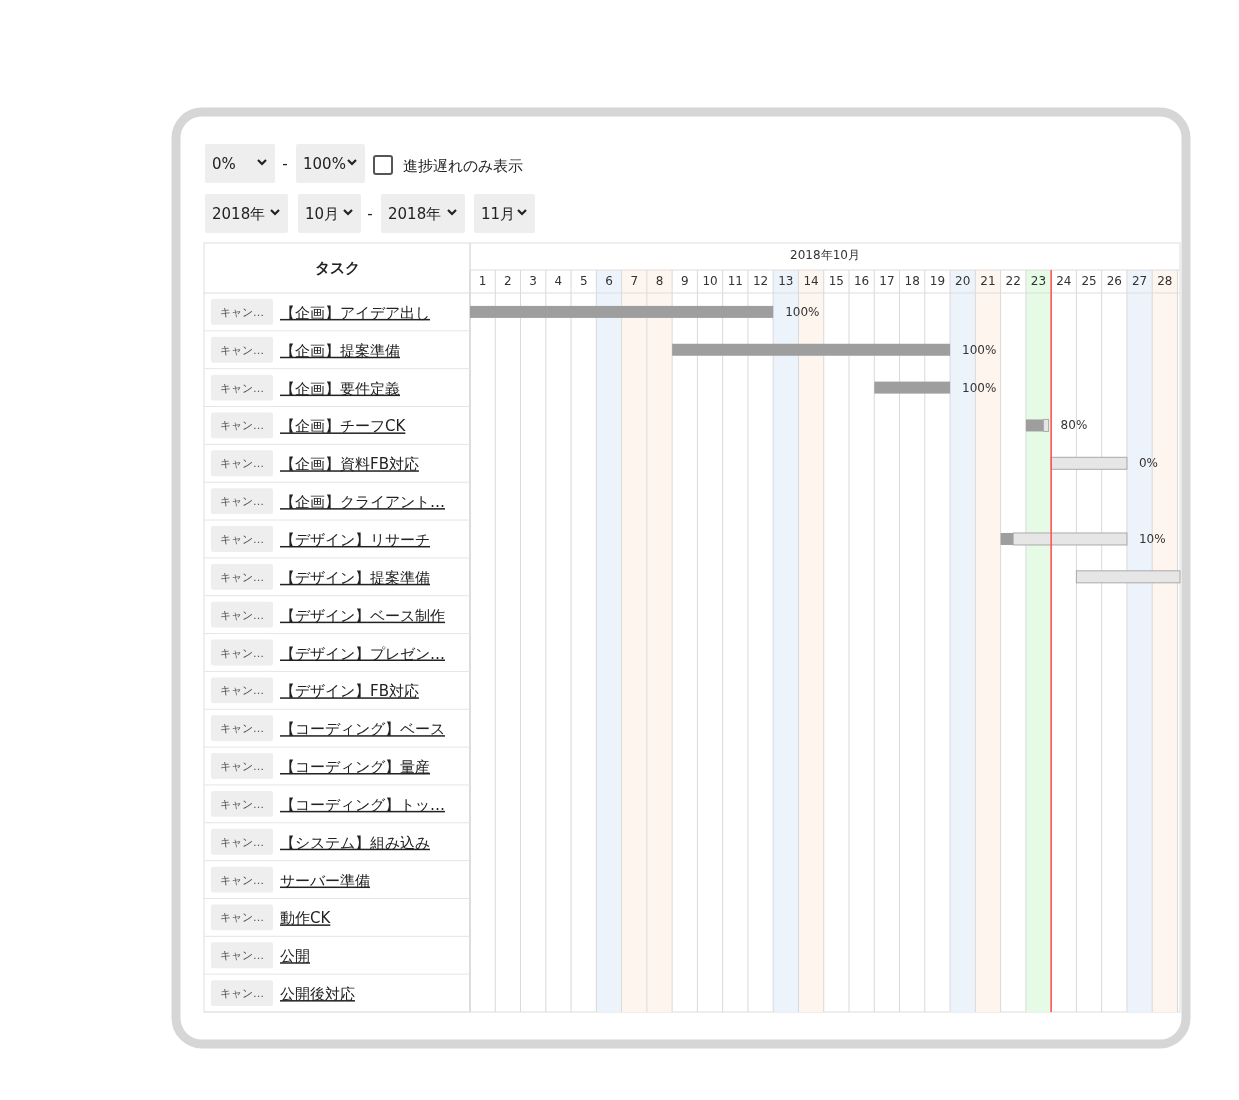  Describe the element at coordinates (558, 281) in the screenshot. I see `x-tick-label: 4` at that location.